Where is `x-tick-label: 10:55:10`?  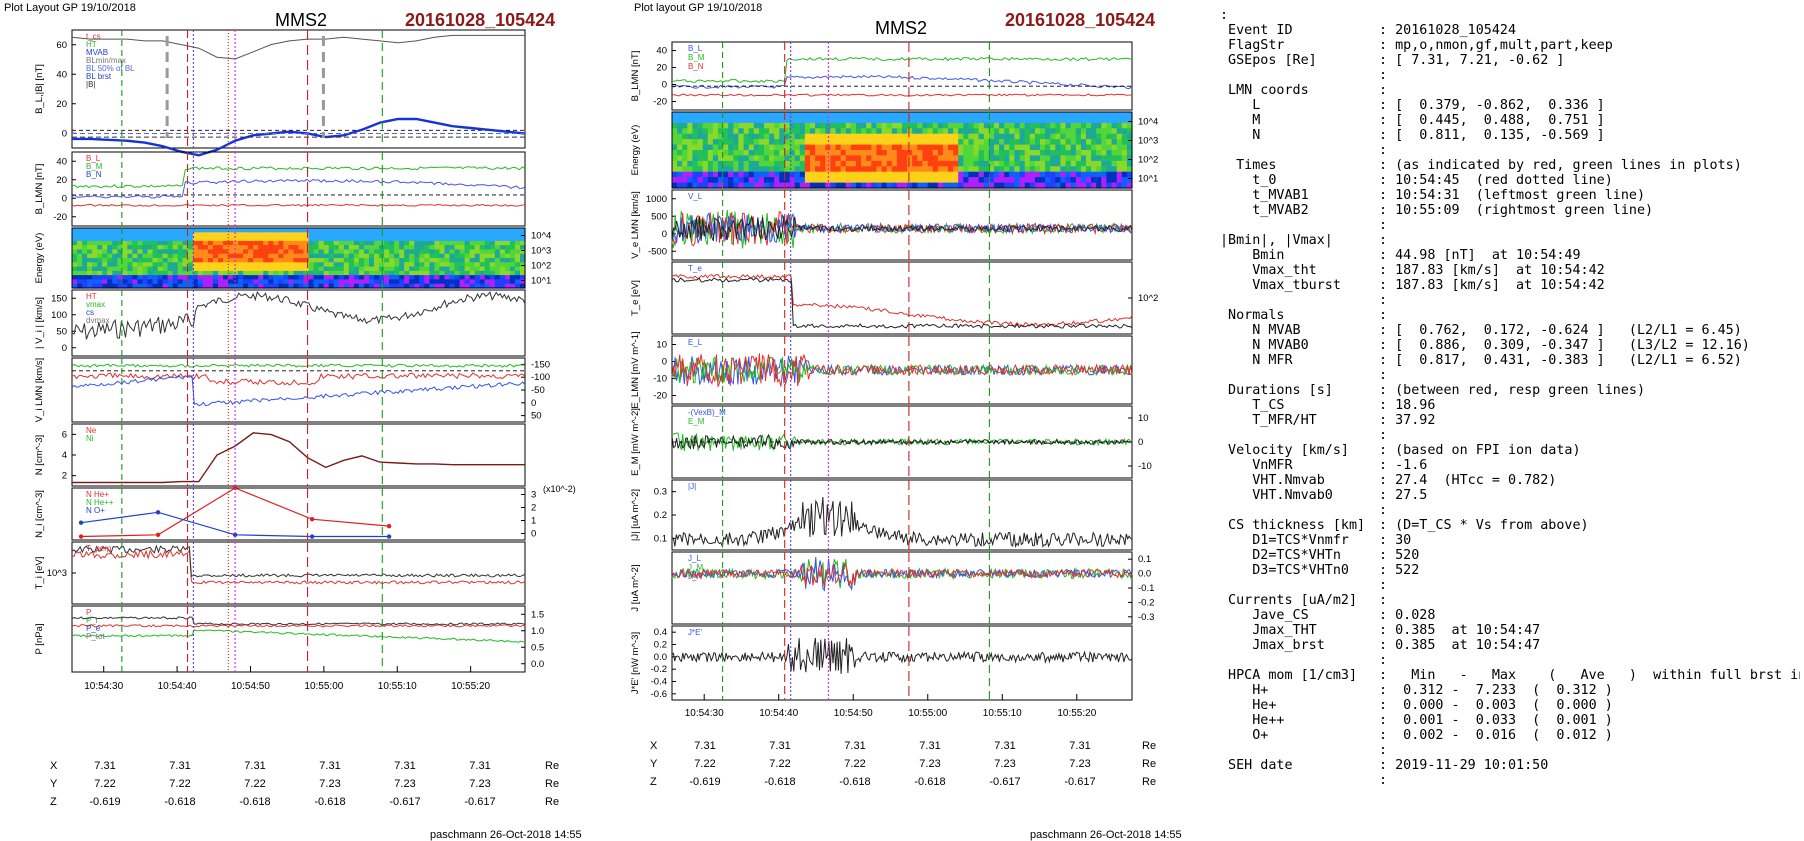 x-tick-label: 10:55:10 is located at coordinates (1002, 713).